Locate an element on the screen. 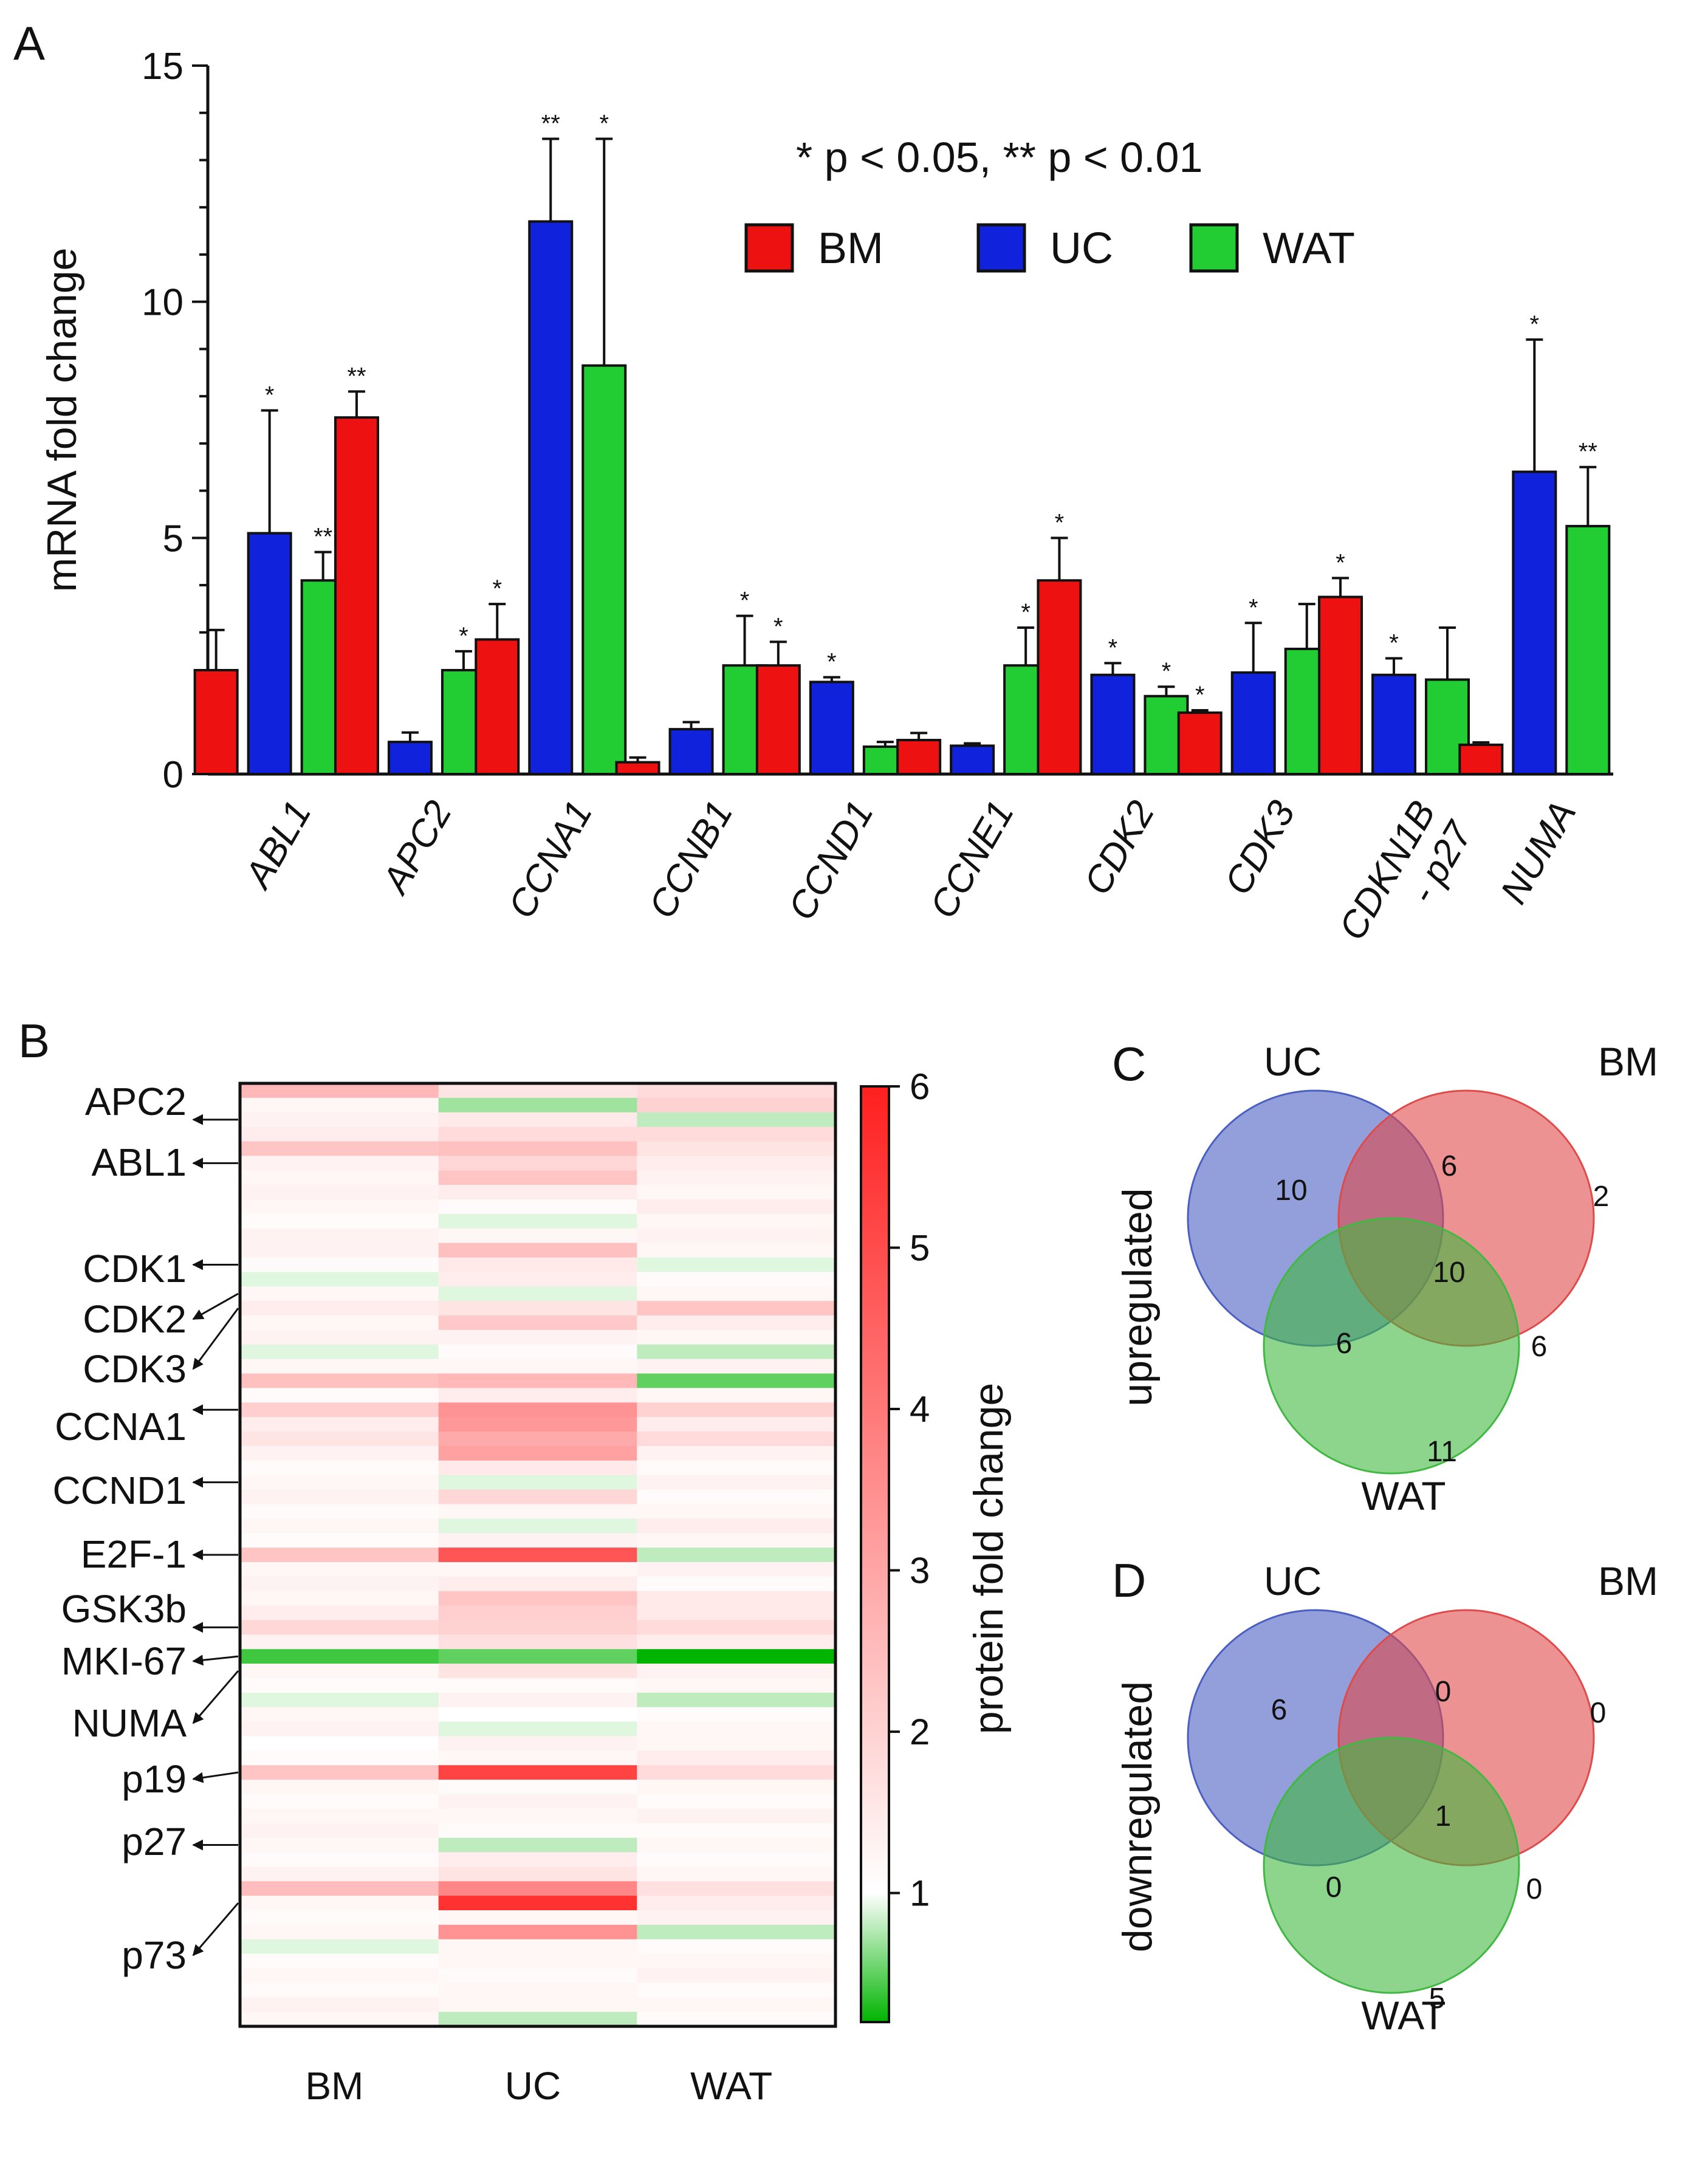 Image resolution: width=1708 pixels, height=2177 pixels. category-label: ABL1 is located at coordinates (278, 846).